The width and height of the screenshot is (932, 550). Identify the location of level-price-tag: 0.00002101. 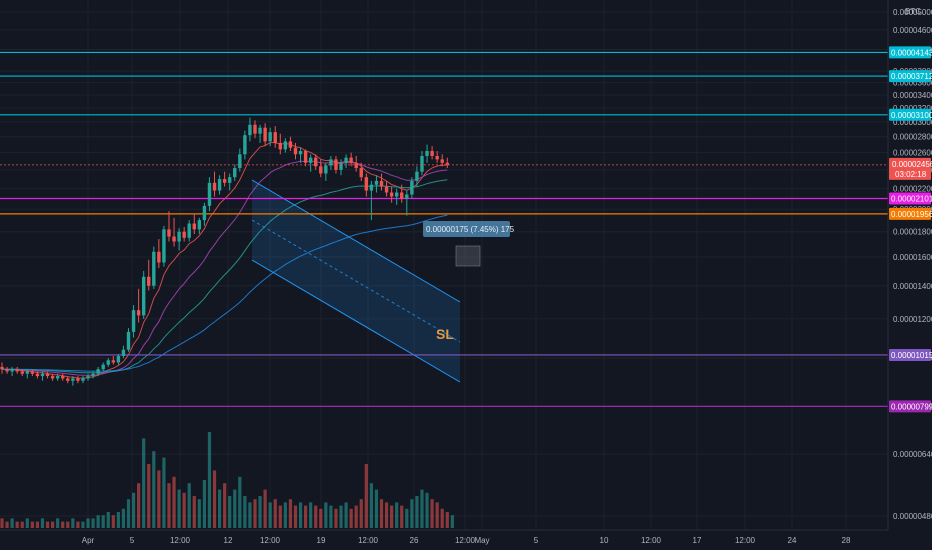
(910, 198).